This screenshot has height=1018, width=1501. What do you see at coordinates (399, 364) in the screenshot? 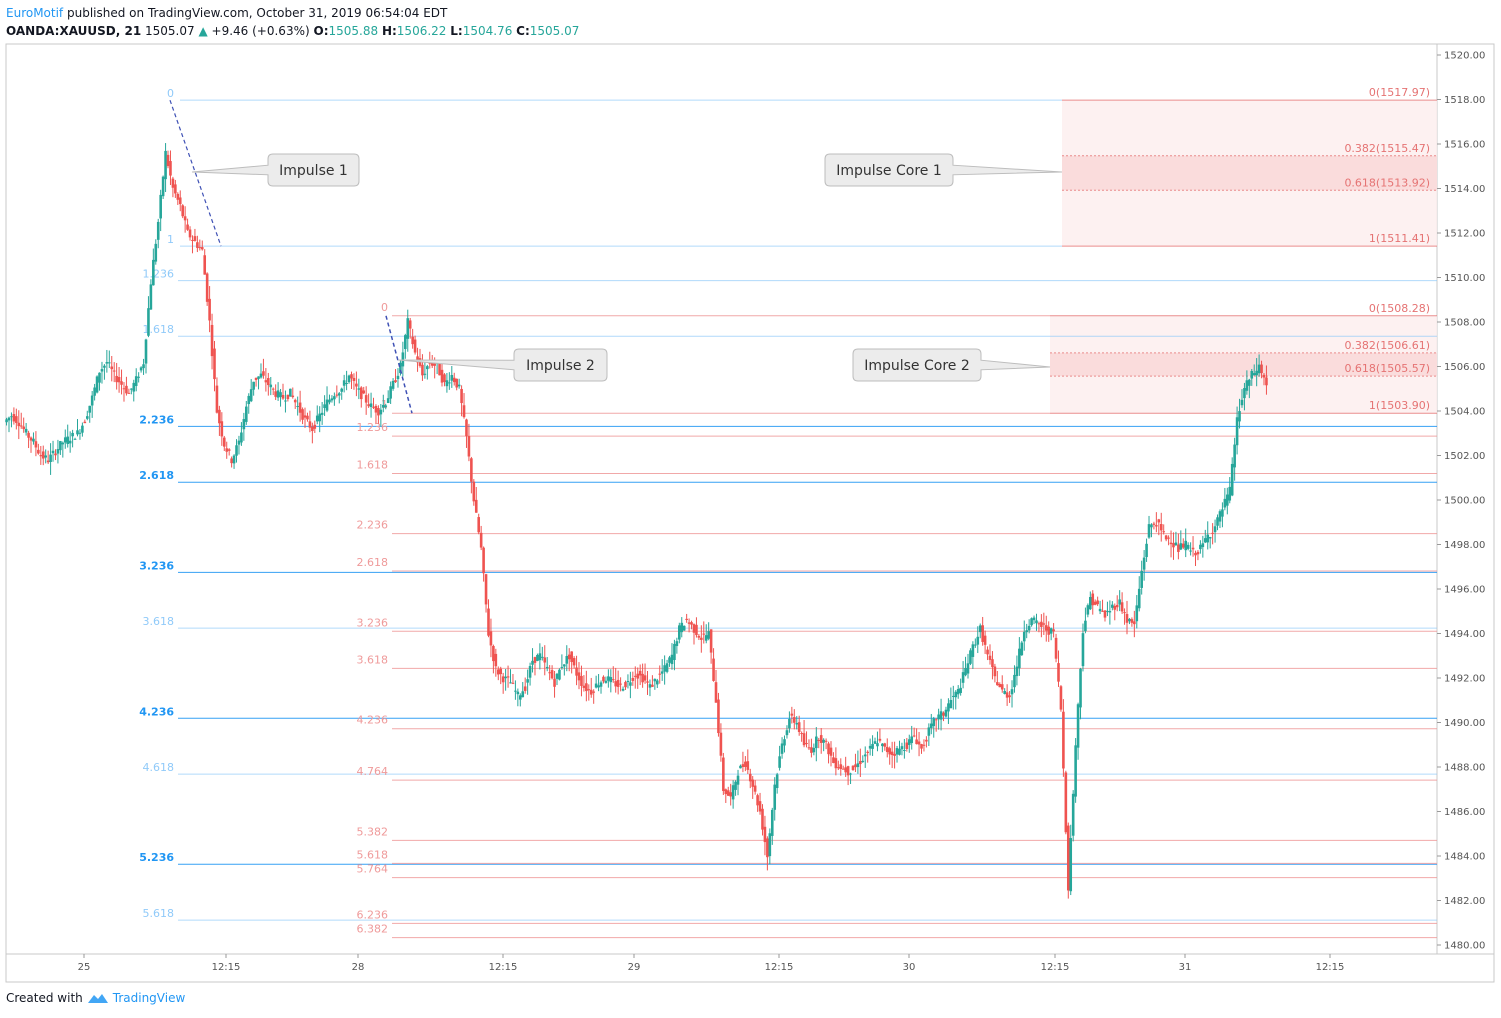
I see `impulse-2-trend-line` at bounding box center [399, 364].